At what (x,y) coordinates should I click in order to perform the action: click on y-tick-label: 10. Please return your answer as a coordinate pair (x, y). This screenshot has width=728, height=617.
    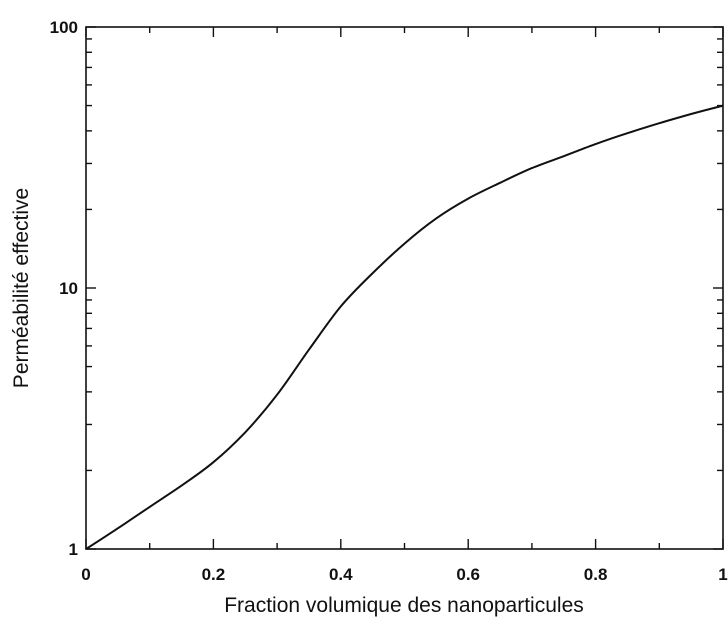
    Looking at the image, I should click on (68, 288).